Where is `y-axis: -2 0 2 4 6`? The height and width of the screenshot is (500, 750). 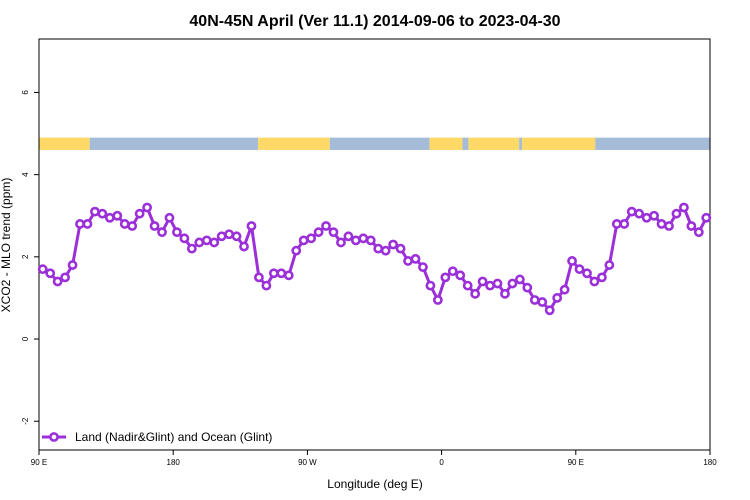 y-axis: -2 0 2 4 6 is located at coordinates (30, 257).